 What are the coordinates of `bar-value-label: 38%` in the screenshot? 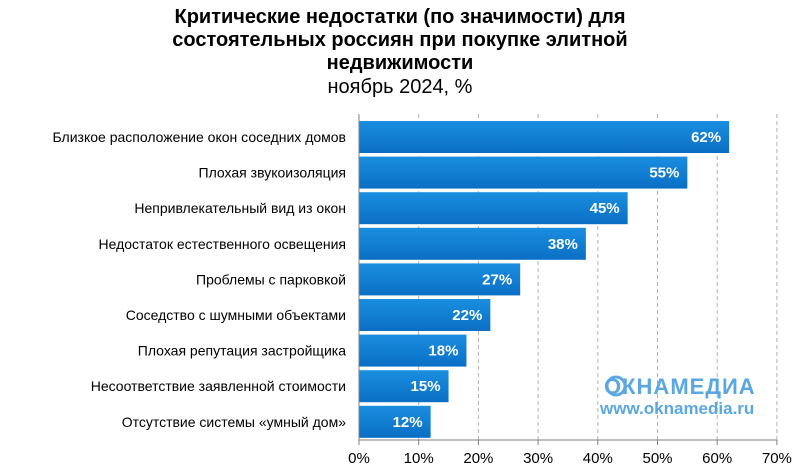 It's located at (563, 244).